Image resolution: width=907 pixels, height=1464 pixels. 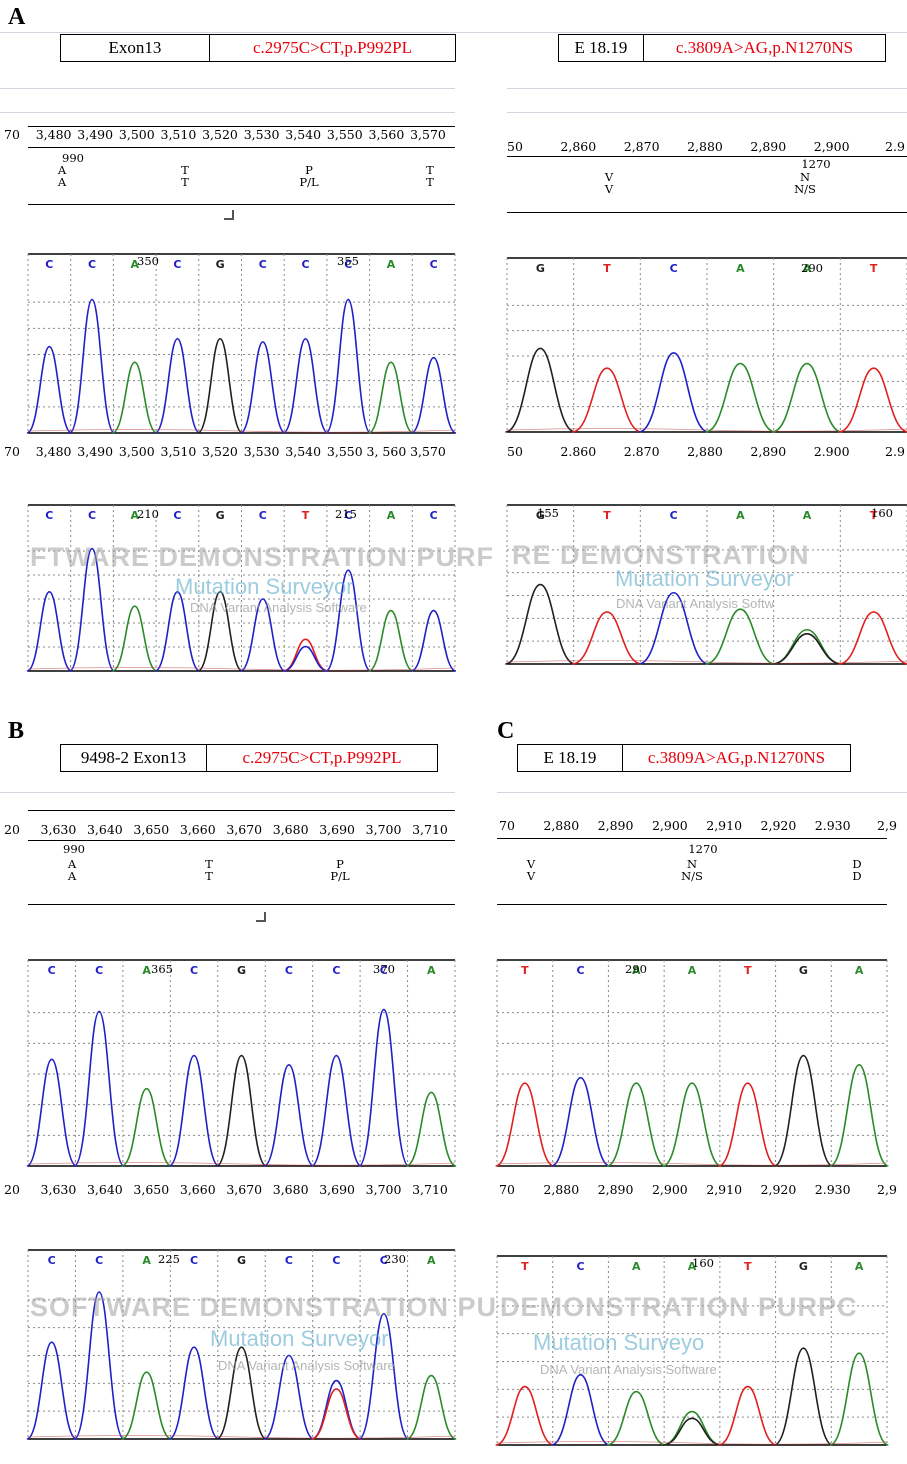 I want to click on ruler-tick-label: 2,860, so click(x=578, y=146).